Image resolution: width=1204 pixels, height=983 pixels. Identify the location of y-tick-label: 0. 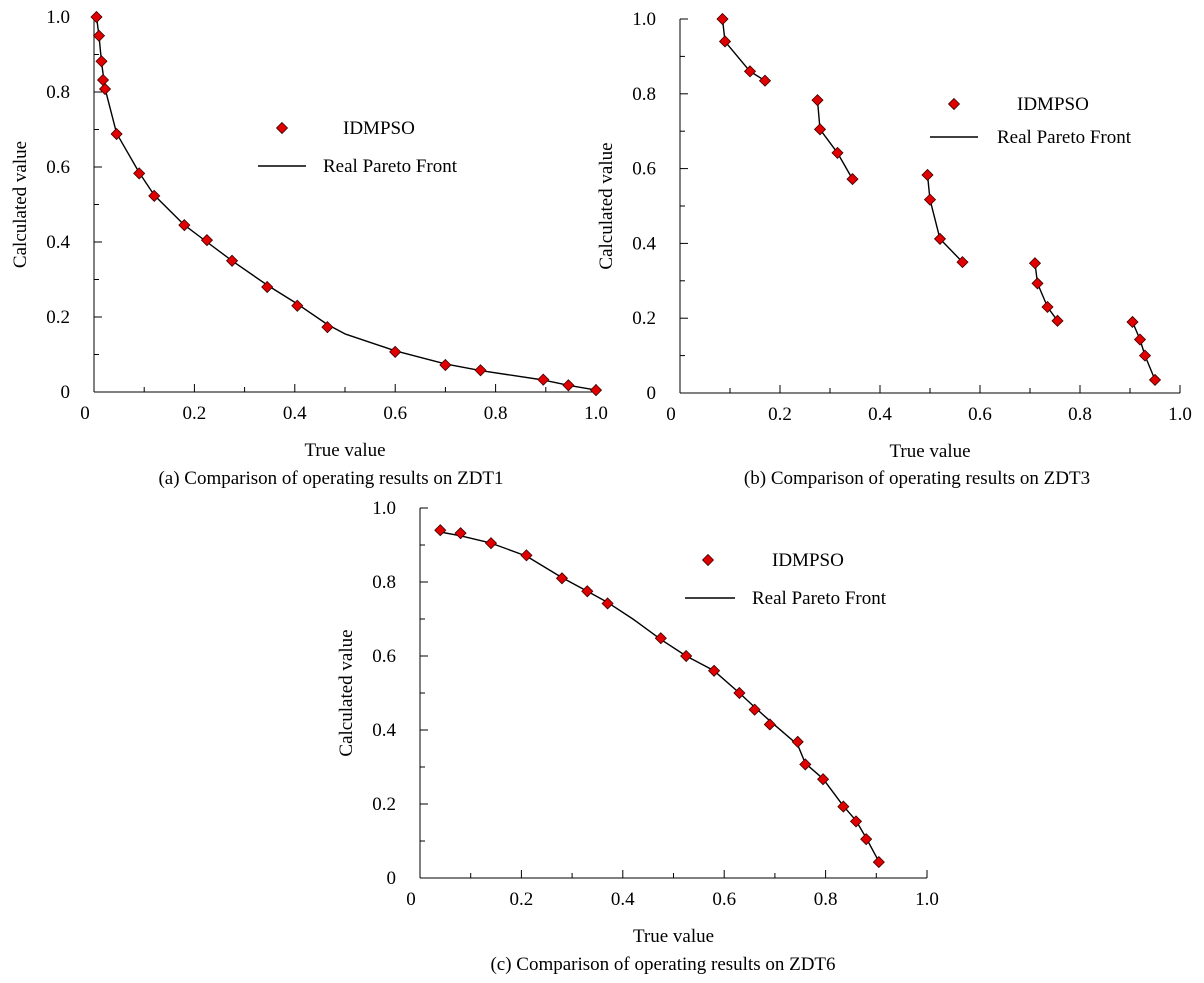
(392, 878).